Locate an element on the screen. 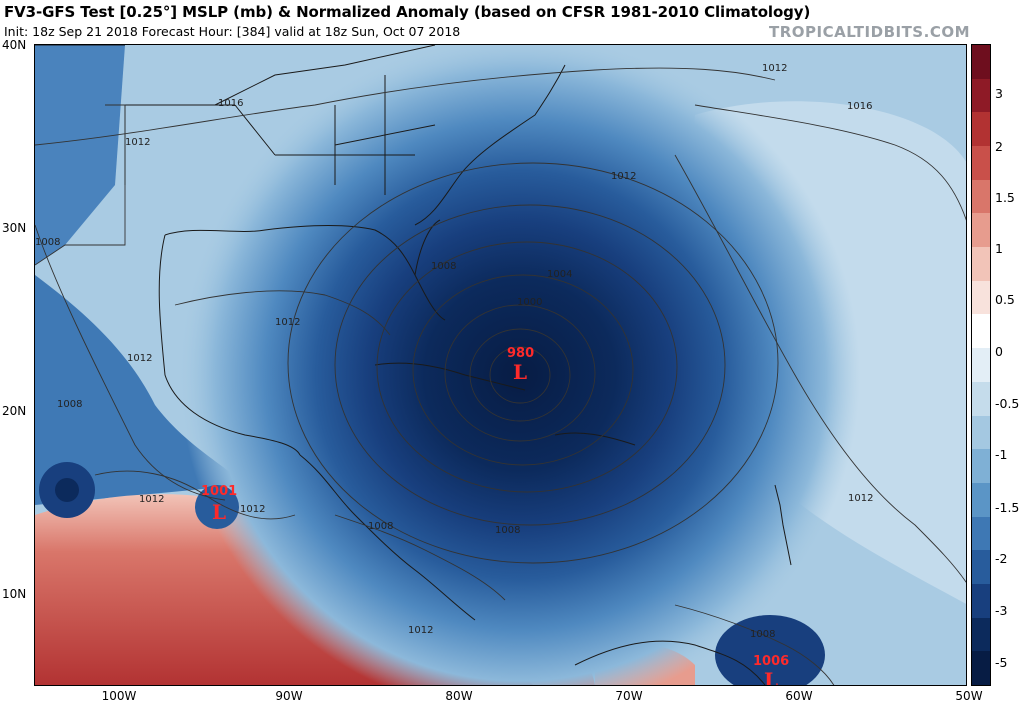  isobar-label: 1000 is located at coordinates (529, 302).